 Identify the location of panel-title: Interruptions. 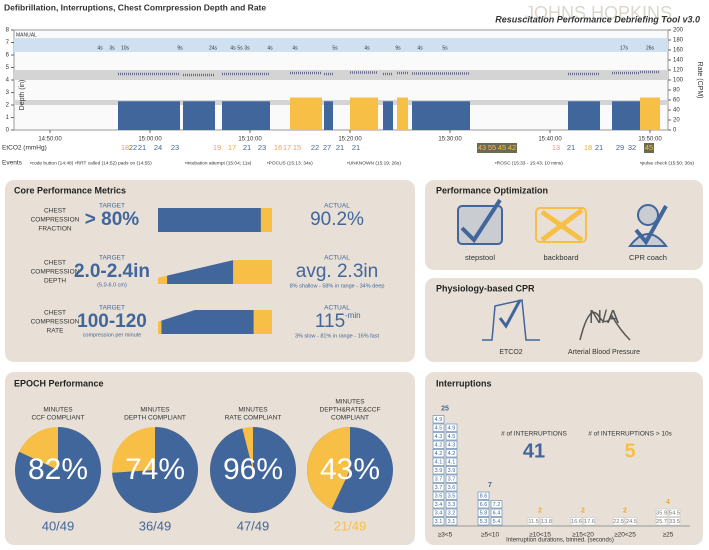
(464, 383).